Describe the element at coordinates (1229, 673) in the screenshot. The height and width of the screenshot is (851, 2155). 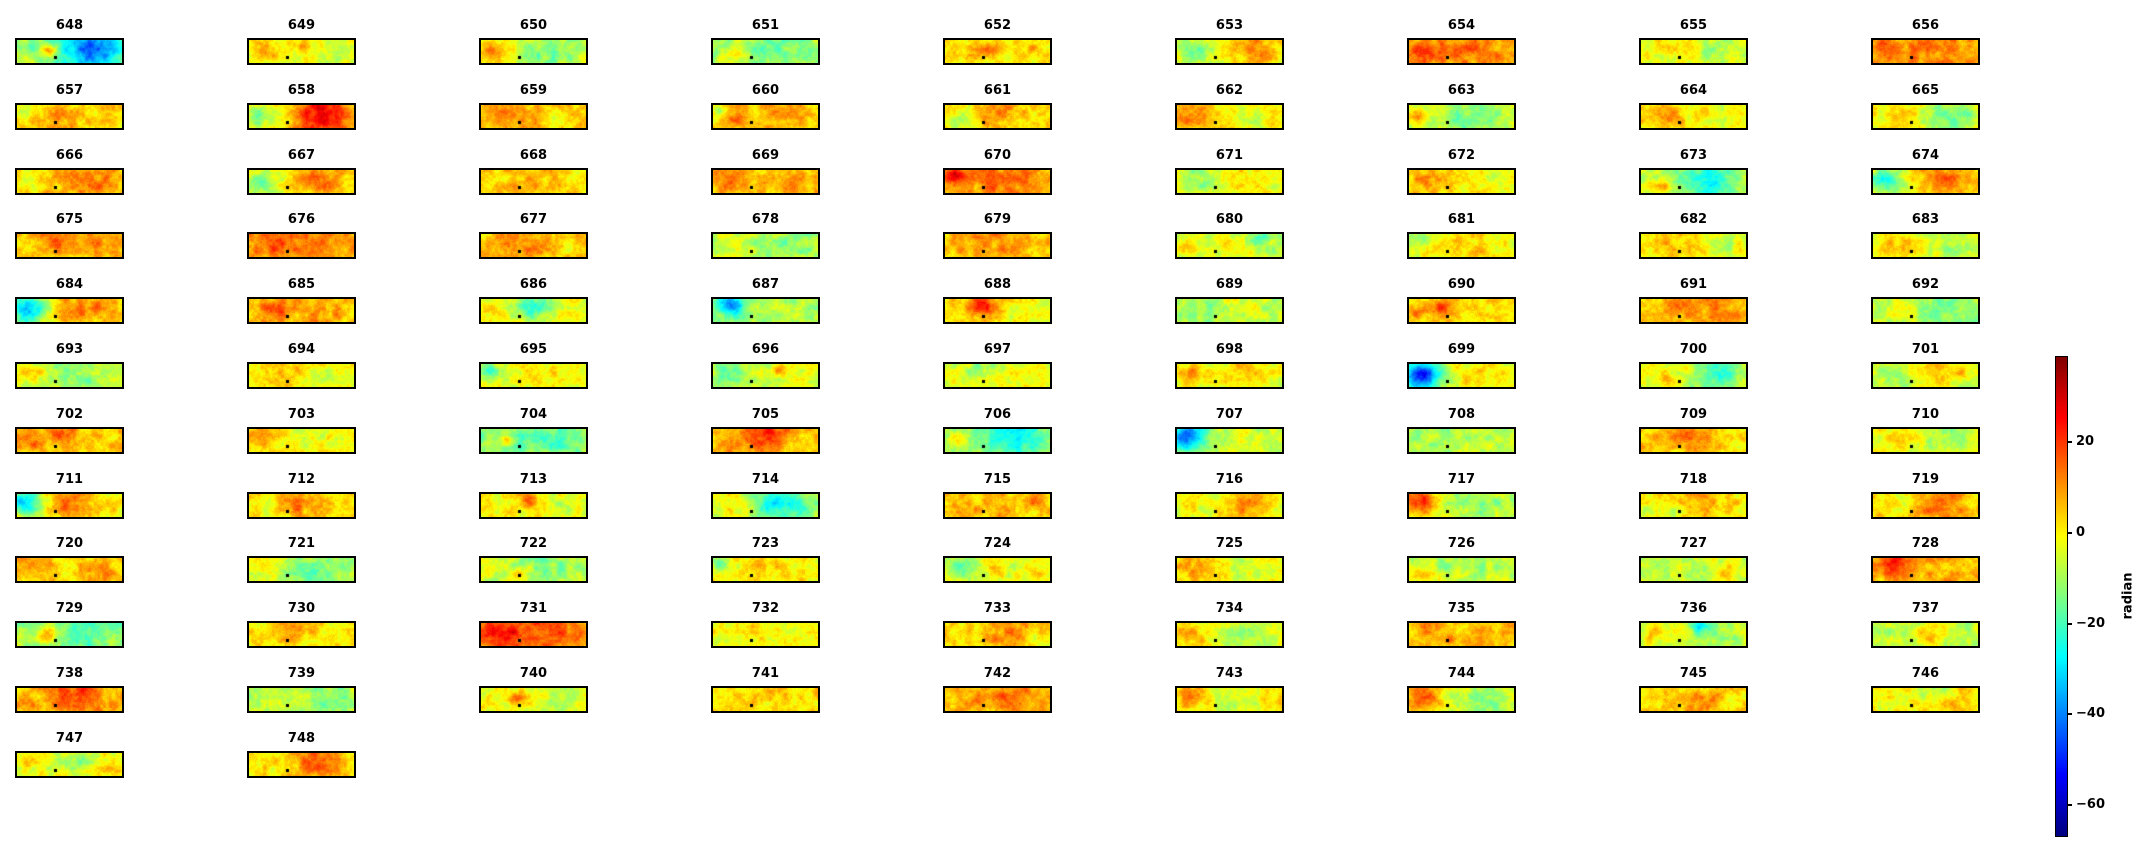
I see `panel-title: 743` at that location.